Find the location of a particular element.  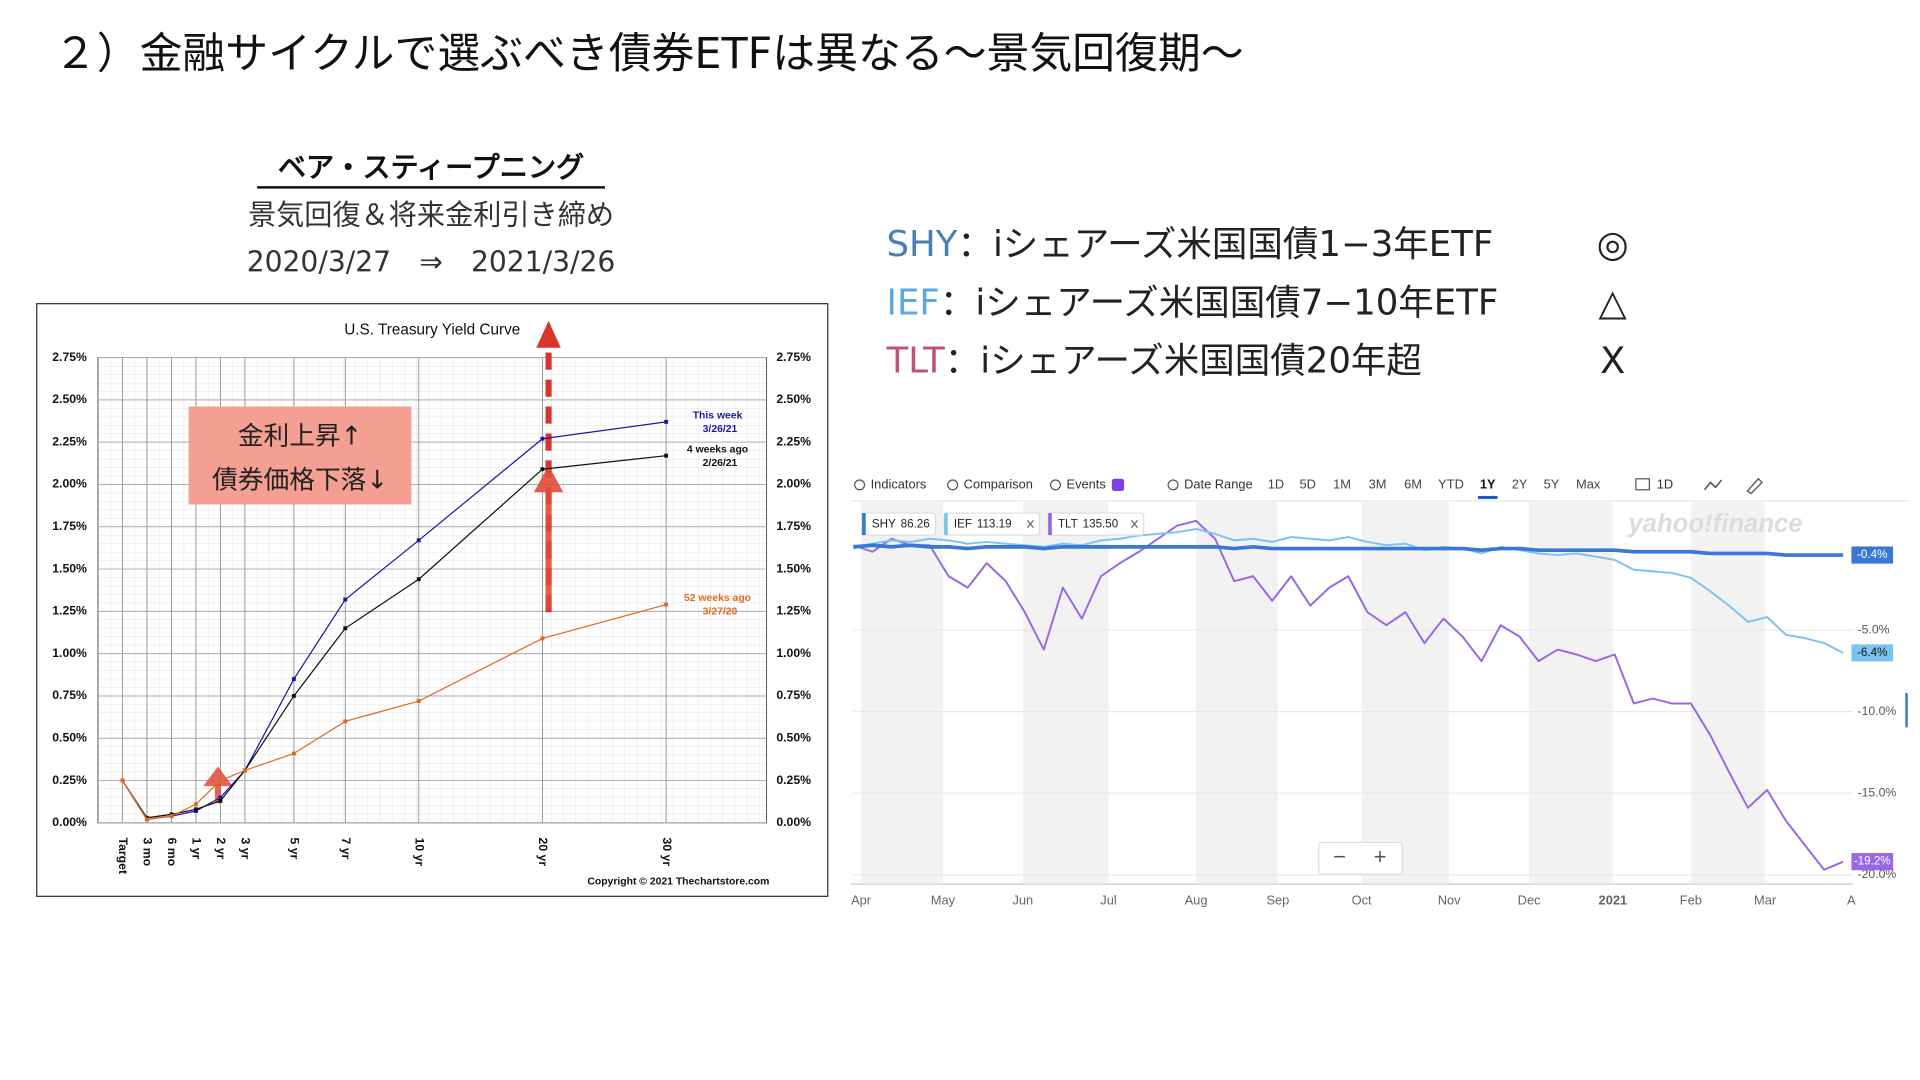

arrow-head is located at coordinates (218, 776).